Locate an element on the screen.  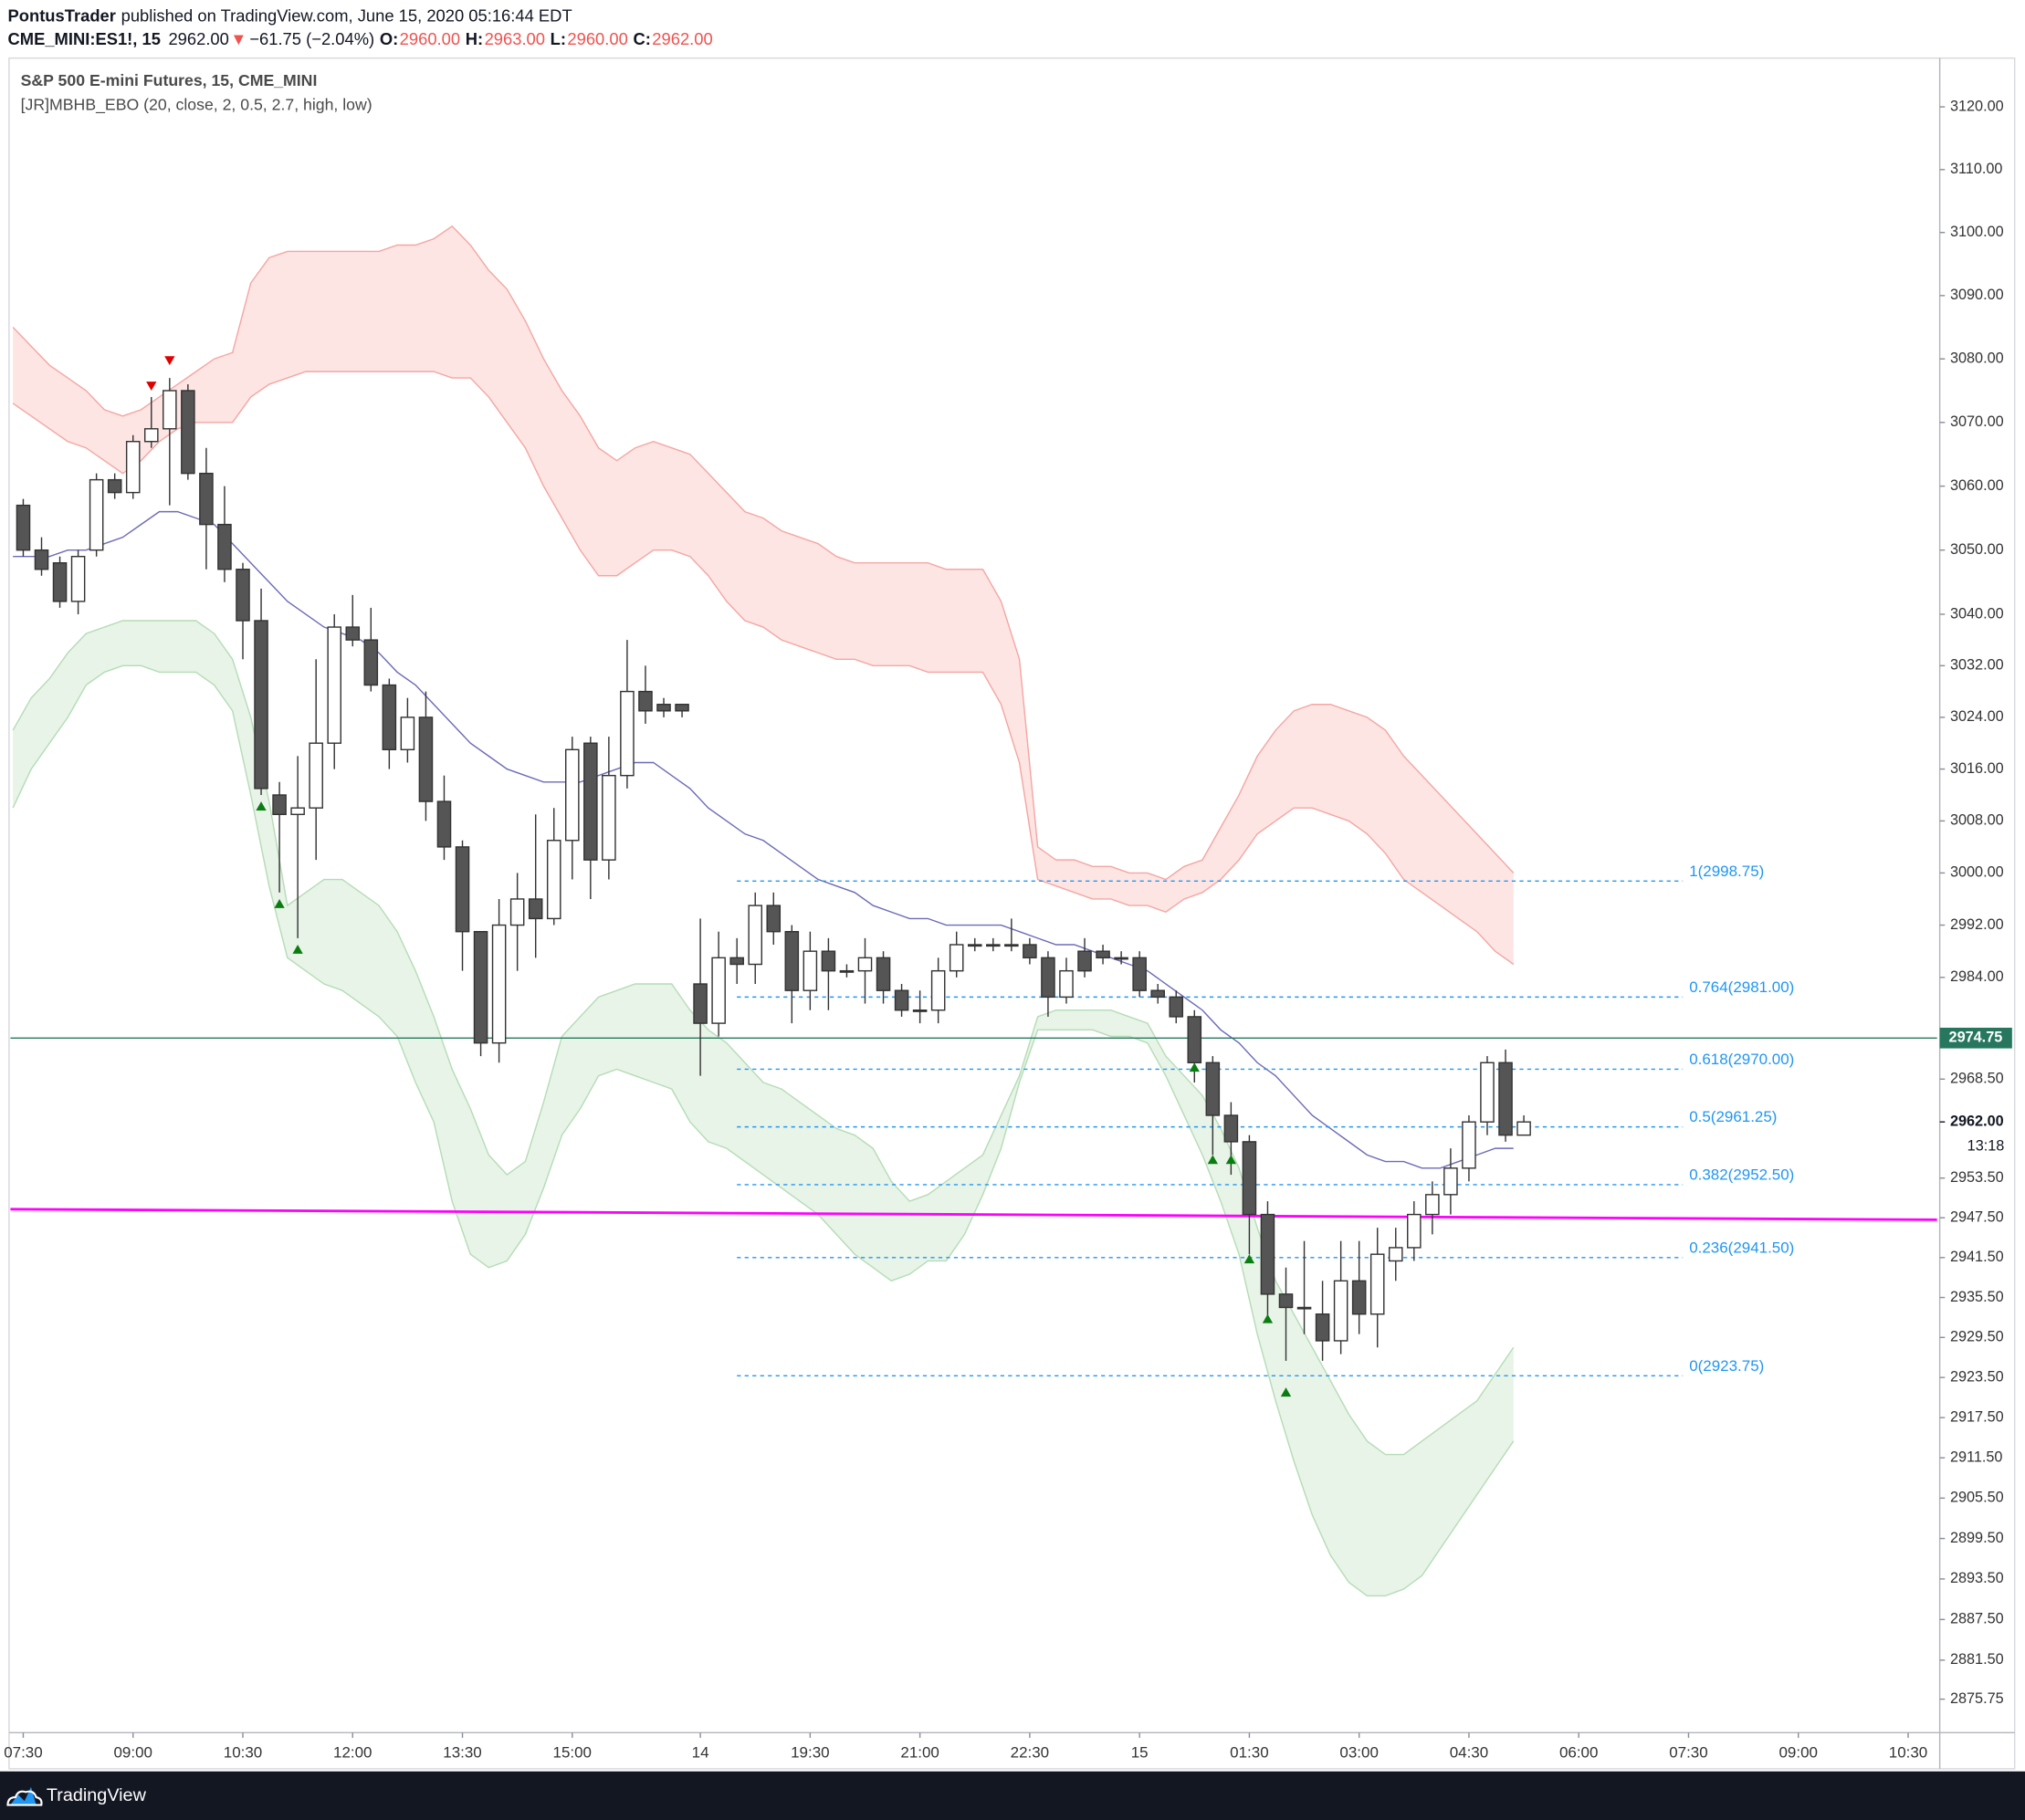
y-tick-label: 3070.00 is located at coordinates (1977, 422).